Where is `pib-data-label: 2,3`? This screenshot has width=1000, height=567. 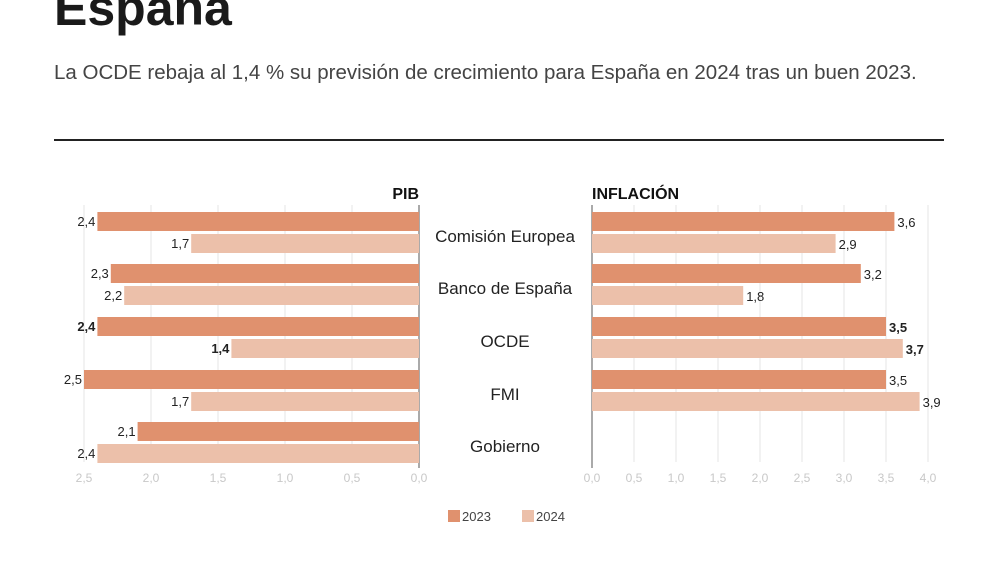
pib-data-label: 2,3 is located at coordinates (100, 273).